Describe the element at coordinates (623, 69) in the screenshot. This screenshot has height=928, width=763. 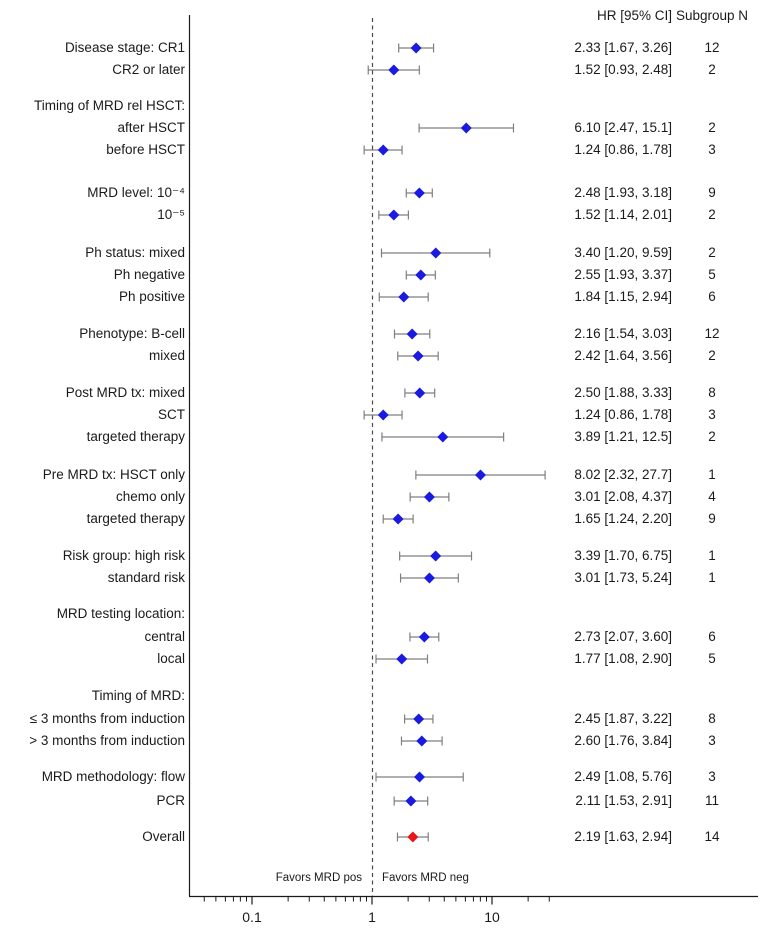
I see `hr-ci-value: 1.52 [0.93, 2.48]` at that location.